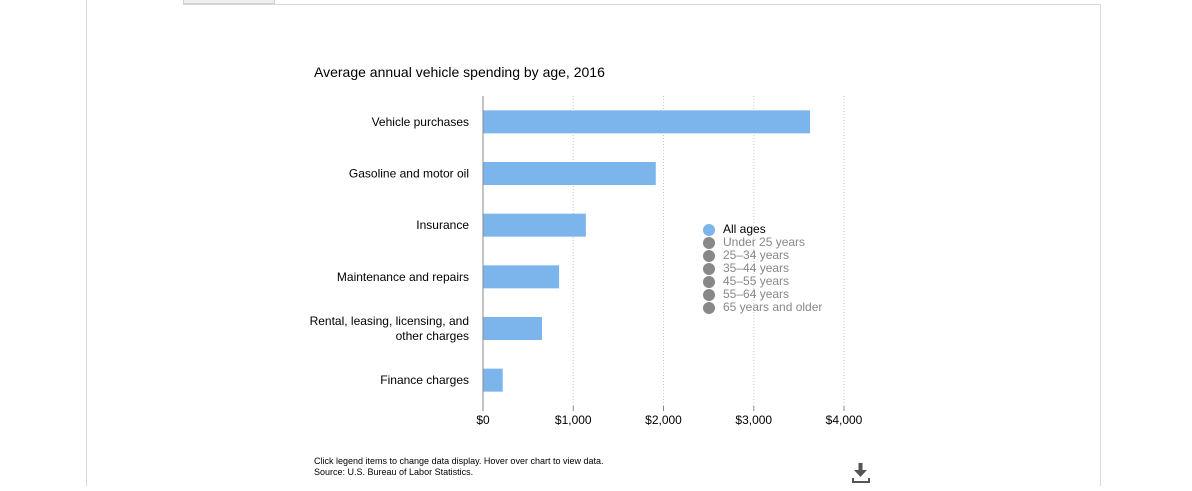 The image size is (1192, 491). What do you see at coordinates (229, 2) in the screenshot?
I see `tab-stub` at bounding box center [229, 2].